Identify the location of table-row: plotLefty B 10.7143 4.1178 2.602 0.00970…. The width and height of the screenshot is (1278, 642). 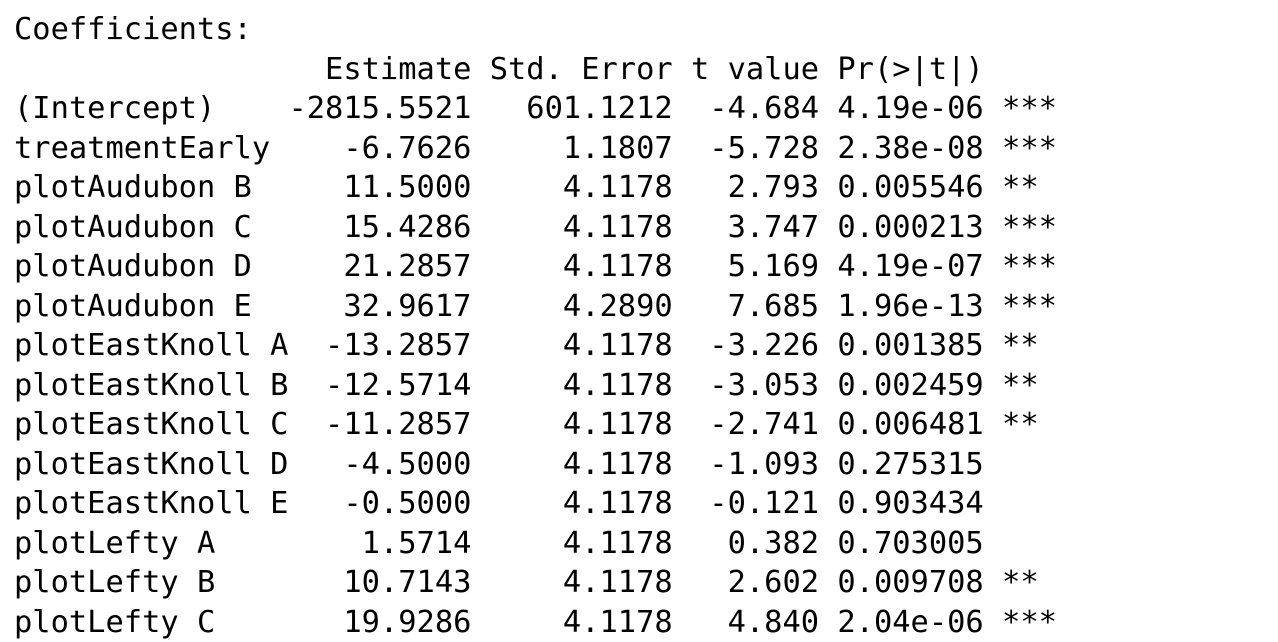
(535, 583).